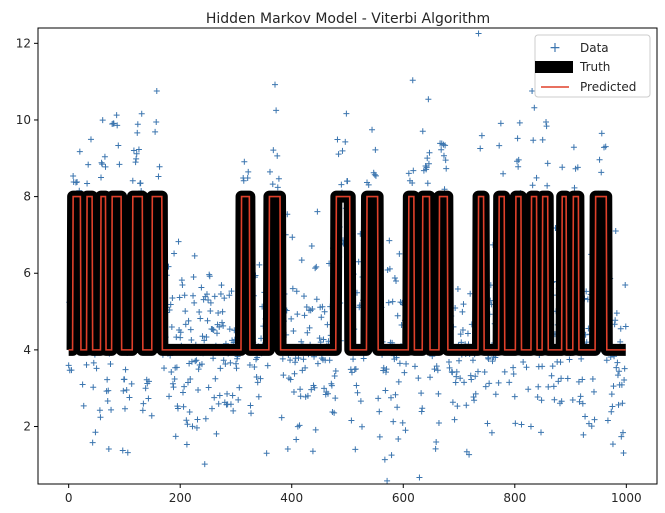  Describe the element at coordinates (594, 67) in the screenshot. I see `legend-truth-label: Truth` at that location.